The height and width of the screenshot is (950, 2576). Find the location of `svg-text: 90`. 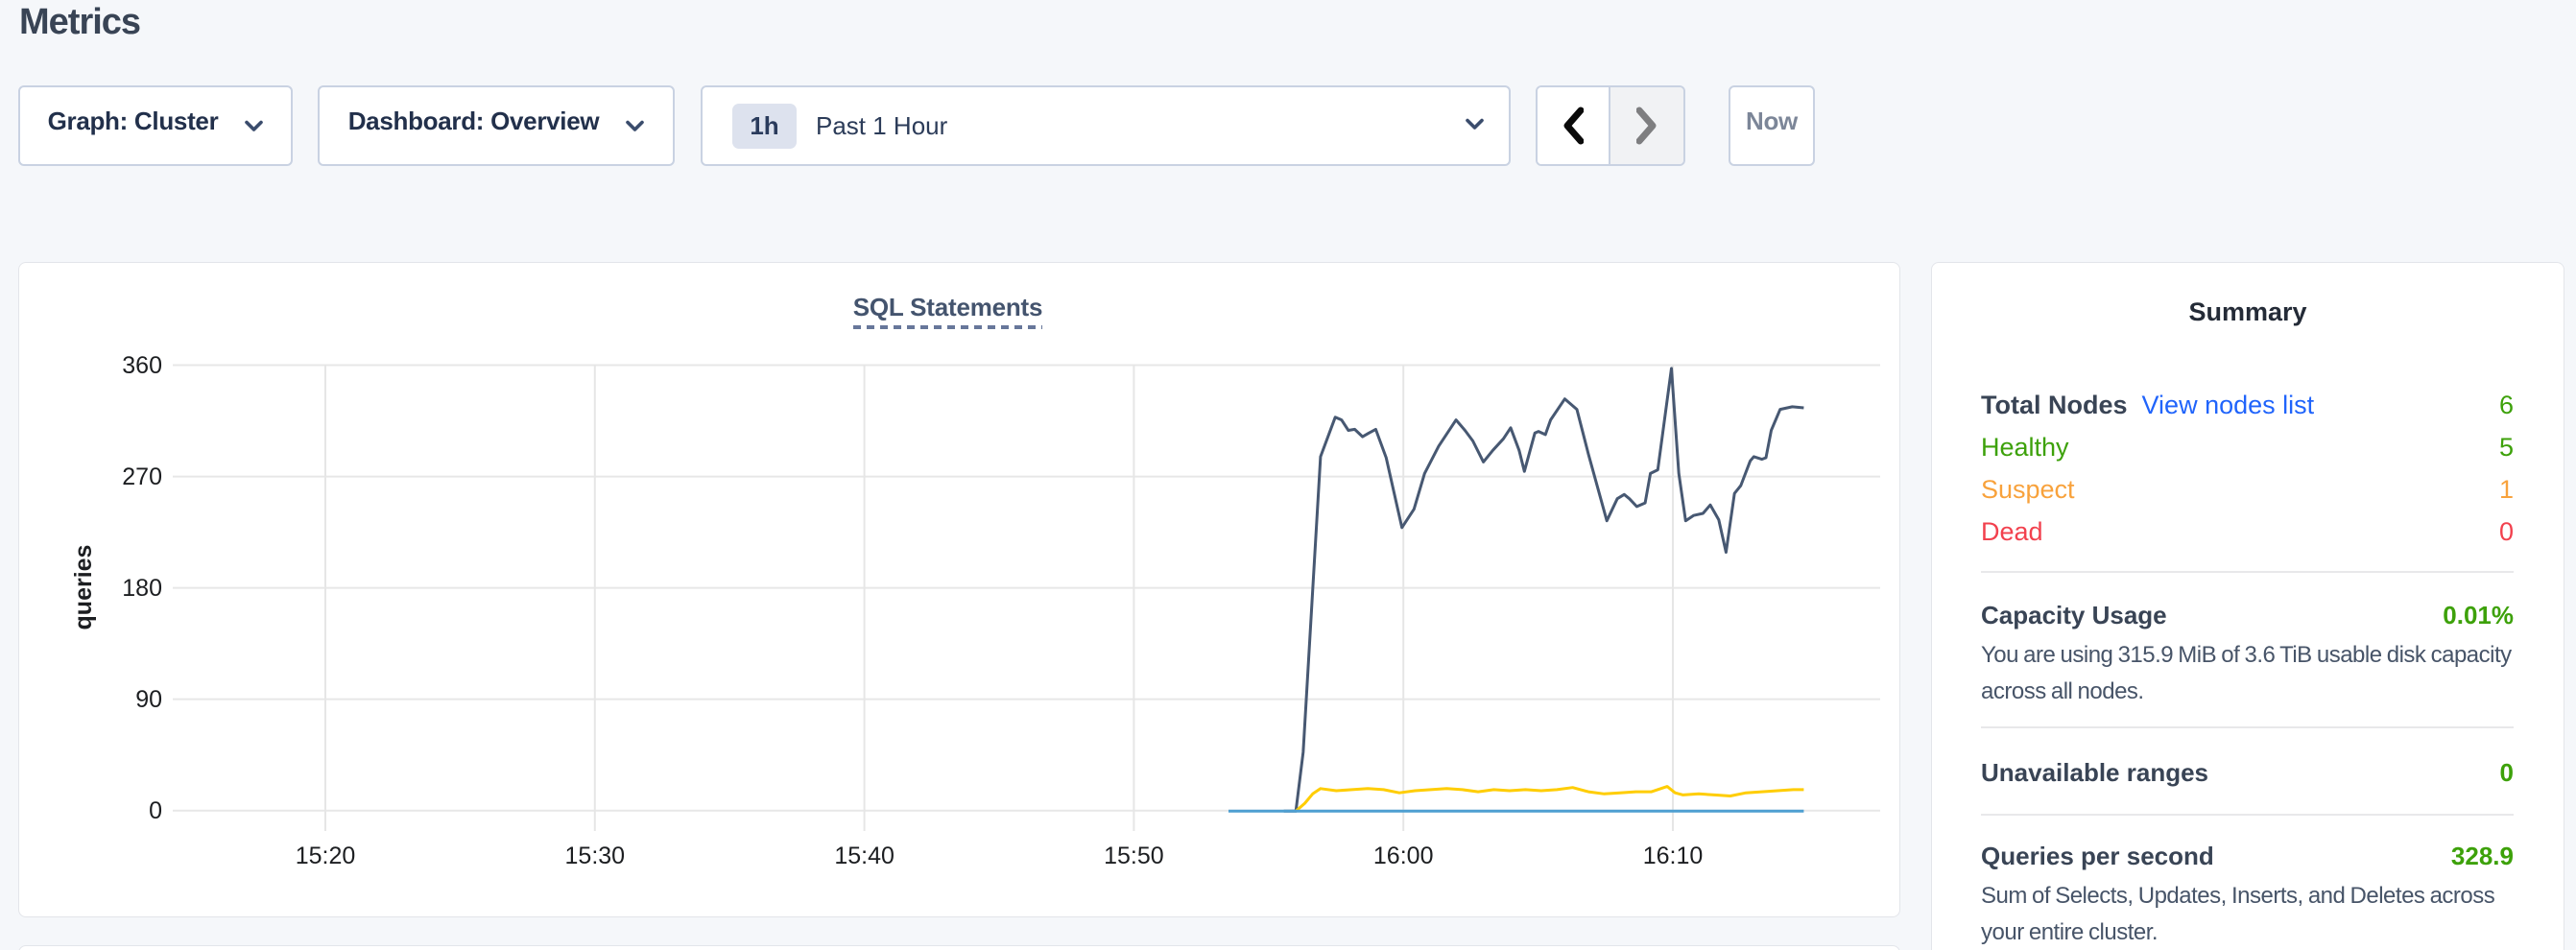

svg-text: 90 is located at coordinates (148, 699).